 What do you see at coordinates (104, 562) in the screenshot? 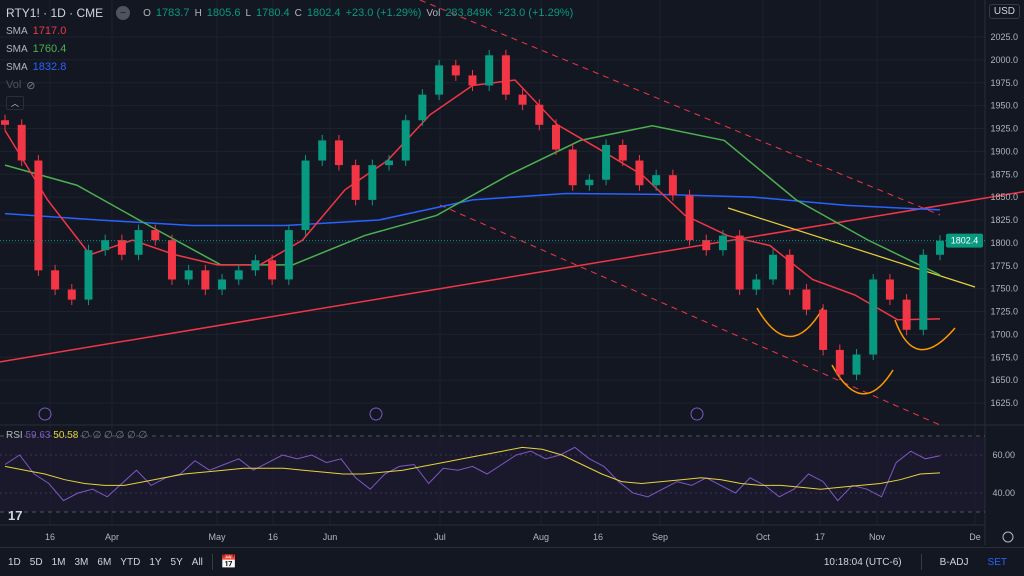
I see `range-6m: 6M` at bounding box center [104, 562].